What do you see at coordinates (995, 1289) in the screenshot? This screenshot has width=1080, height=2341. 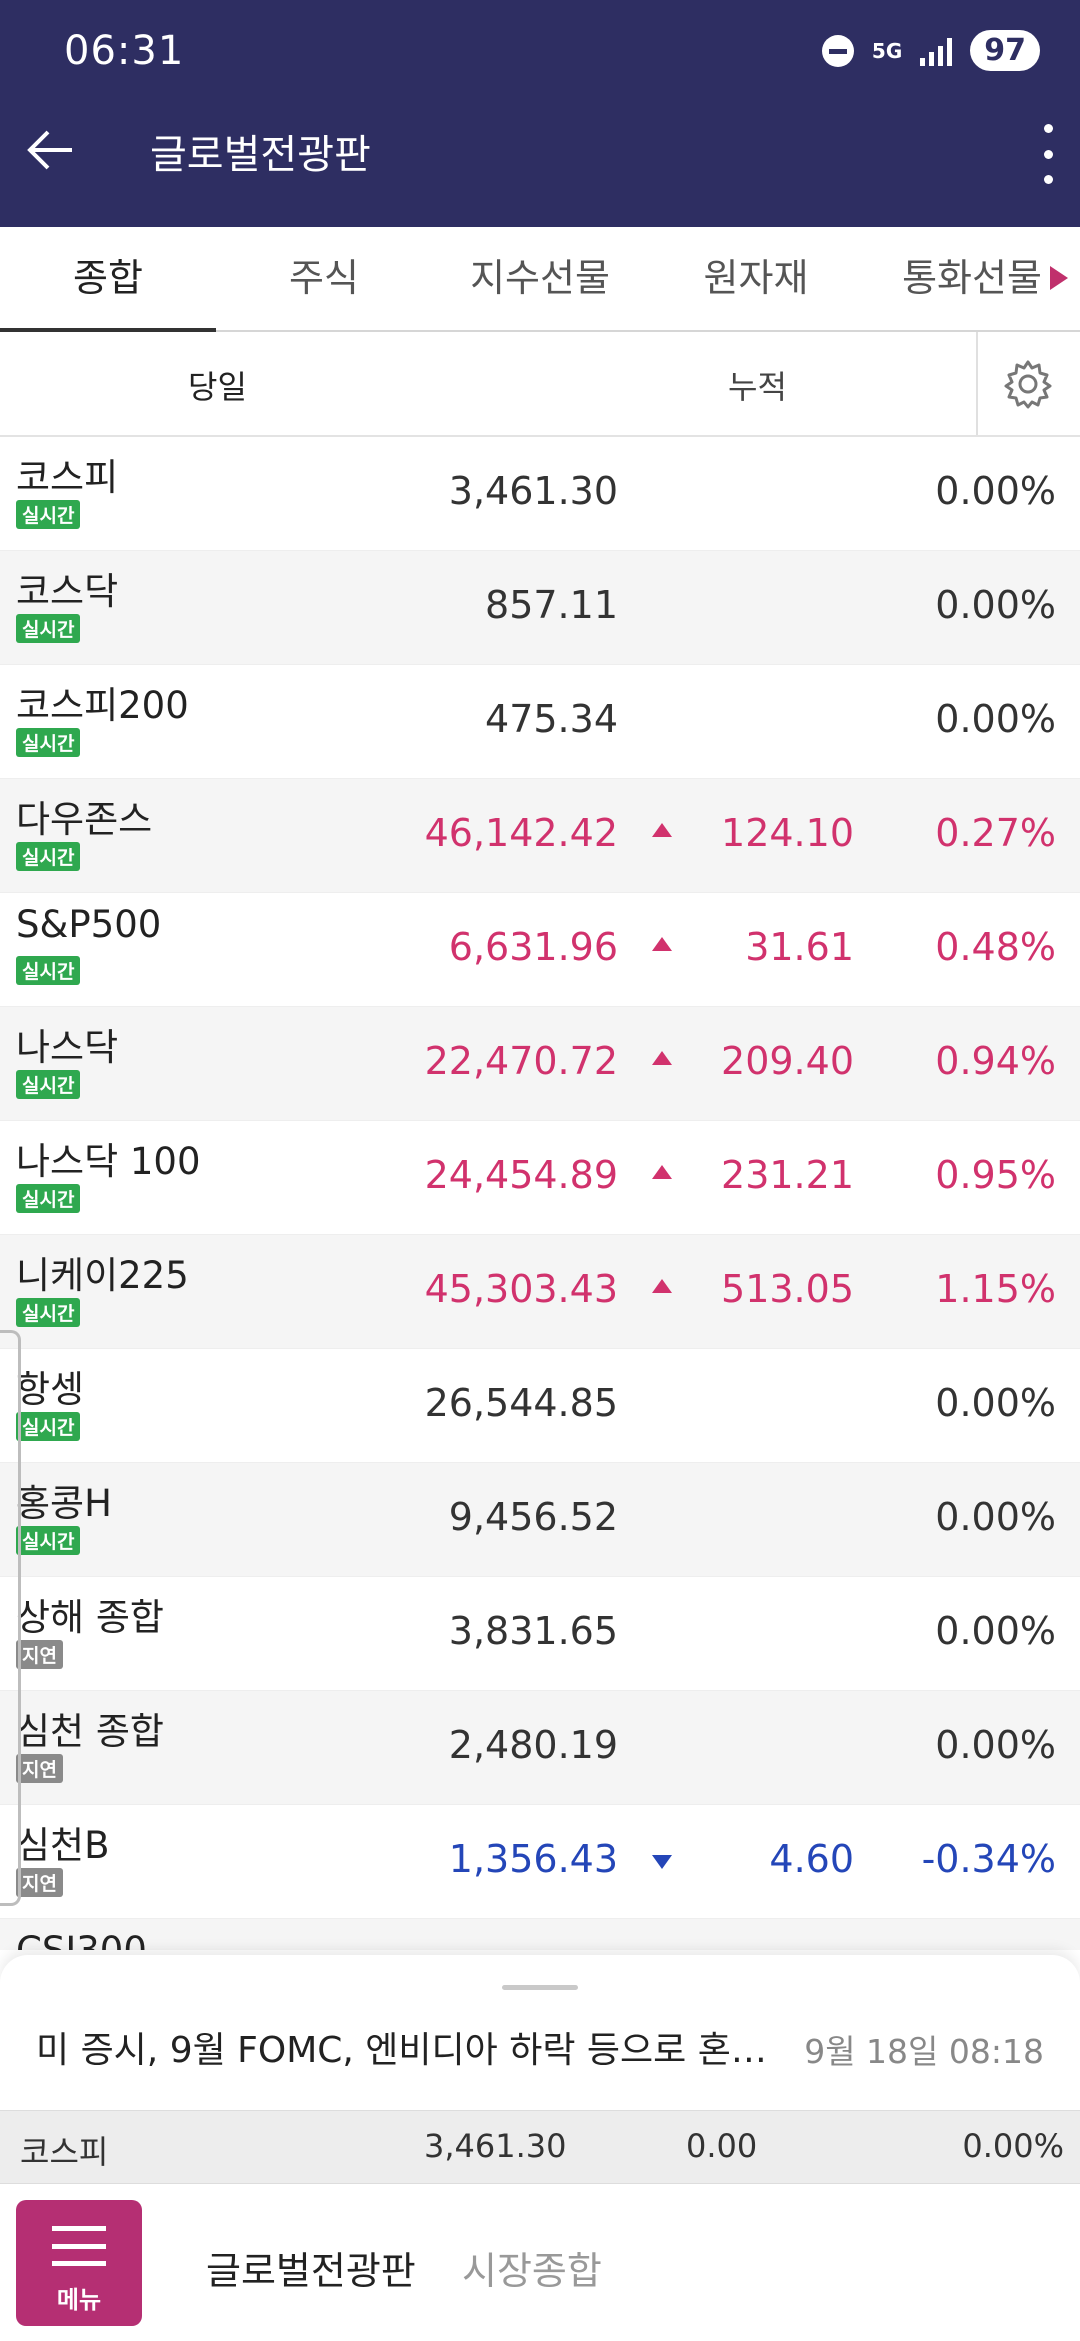 I see `index-percent: 1.15%` at bounding box center [995, 1289].